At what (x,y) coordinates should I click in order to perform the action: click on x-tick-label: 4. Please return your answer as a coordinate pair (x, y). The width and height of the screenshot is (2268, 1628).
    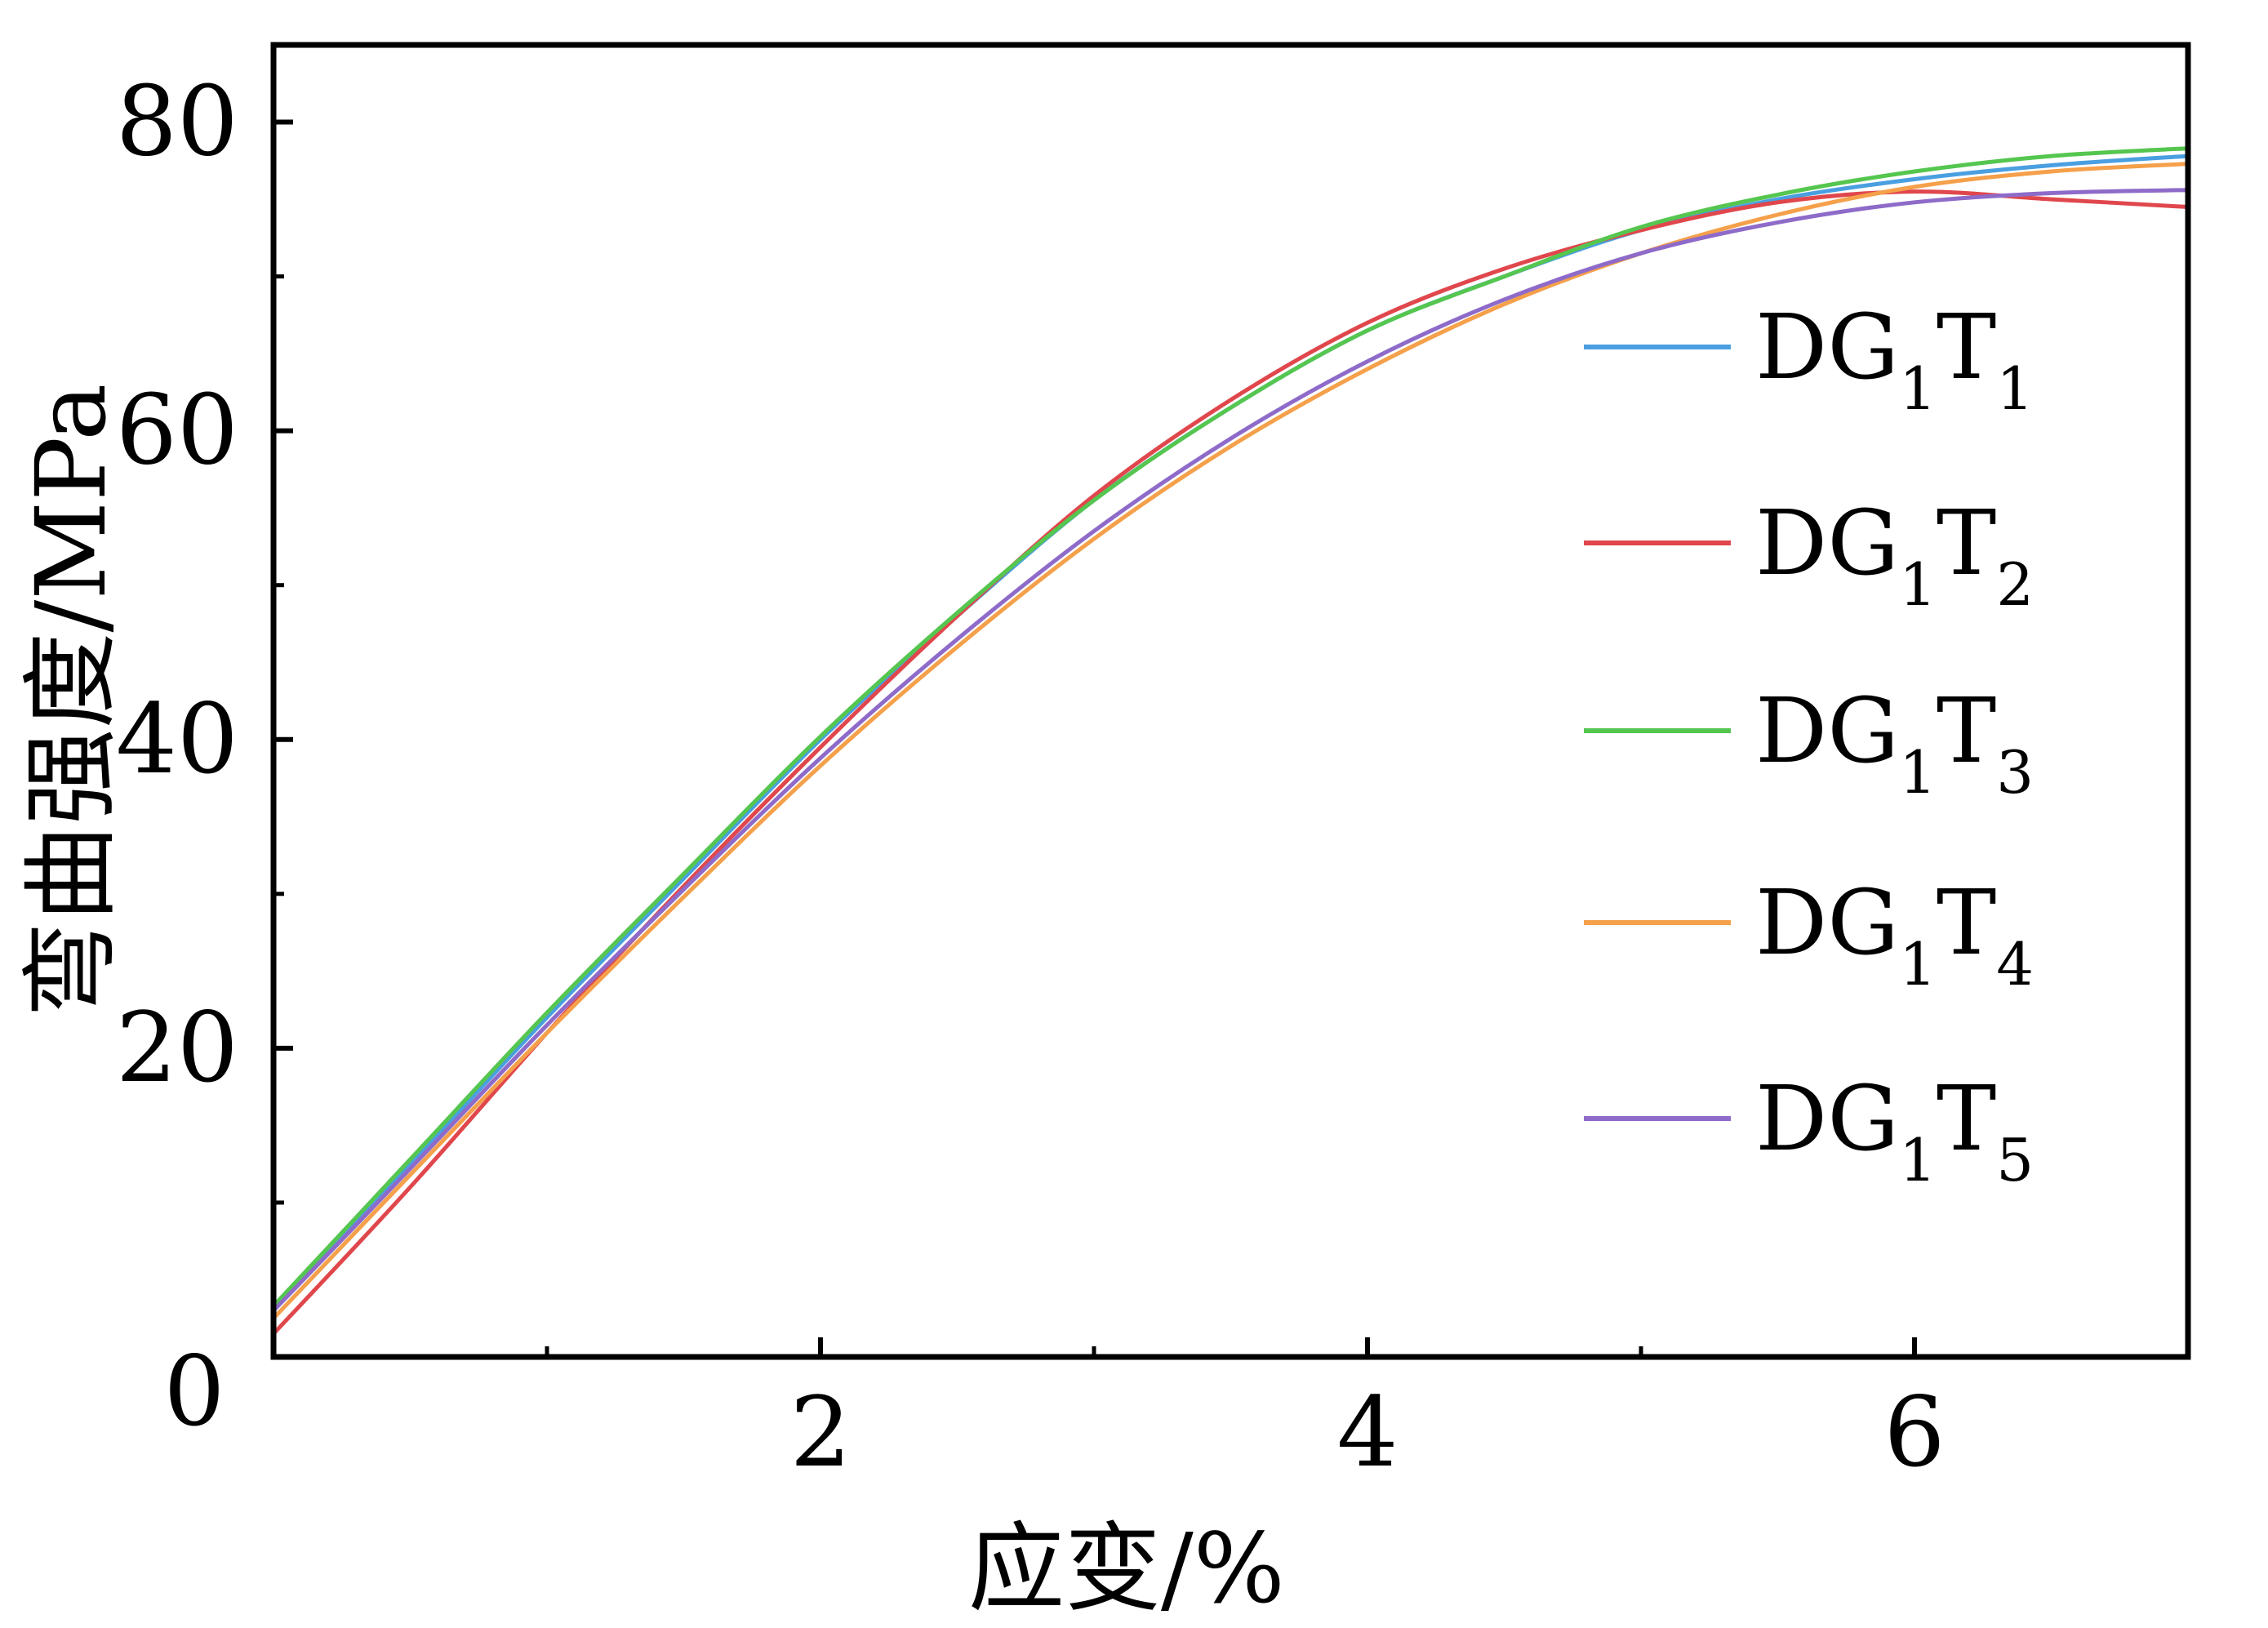
    Looking at the image, I should click on (1367, 1432).